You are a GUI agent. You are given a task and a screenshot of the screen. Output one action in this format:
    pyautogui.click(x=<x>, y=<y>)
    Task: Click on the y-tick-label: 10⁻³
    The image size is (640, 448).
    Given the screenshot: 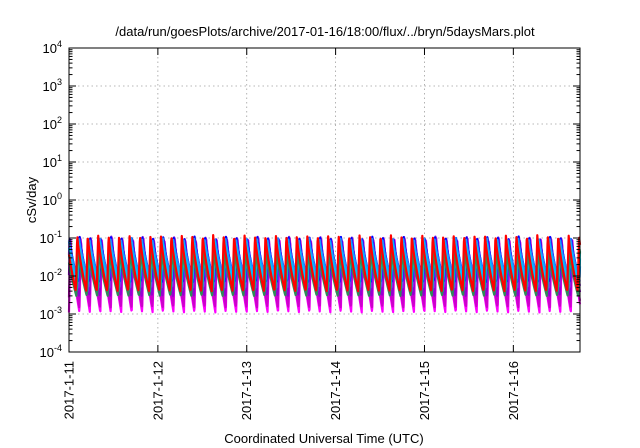 What is the action you would take?
    pyautogui.click(x=51, y=313)
    